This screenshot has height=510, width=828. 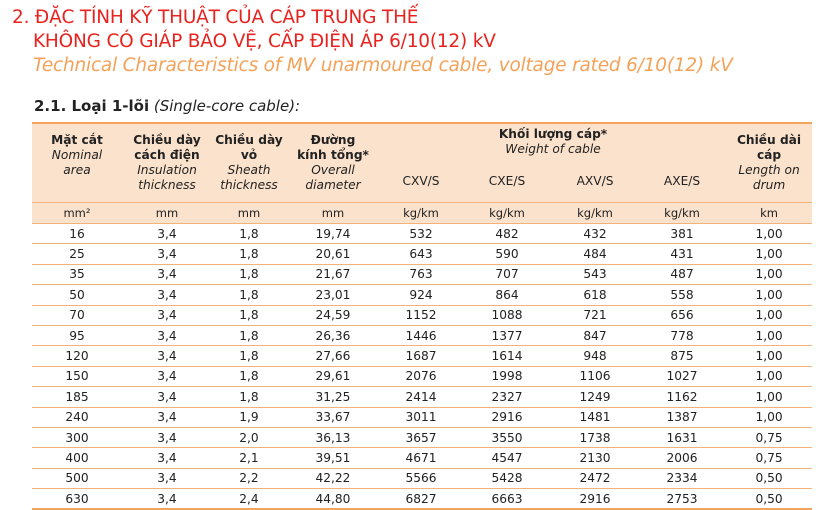 I want to click on table-cell: 2472, so click(x=595, y=479).